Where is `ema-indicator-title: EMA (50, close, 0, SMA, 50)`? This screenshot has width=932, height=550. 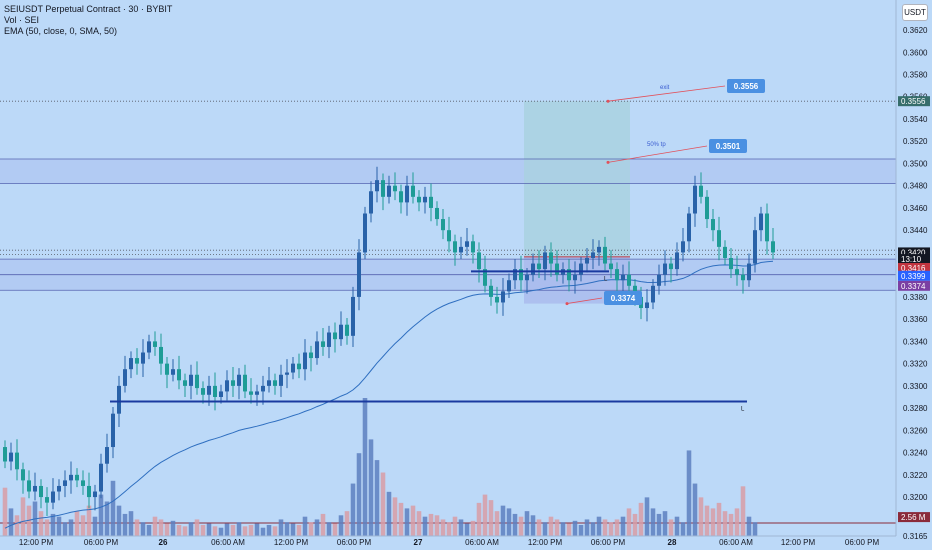
ema-indicator-title: EMA (50, close, 0, SMA, 50) is located at coordinates (61, 31).